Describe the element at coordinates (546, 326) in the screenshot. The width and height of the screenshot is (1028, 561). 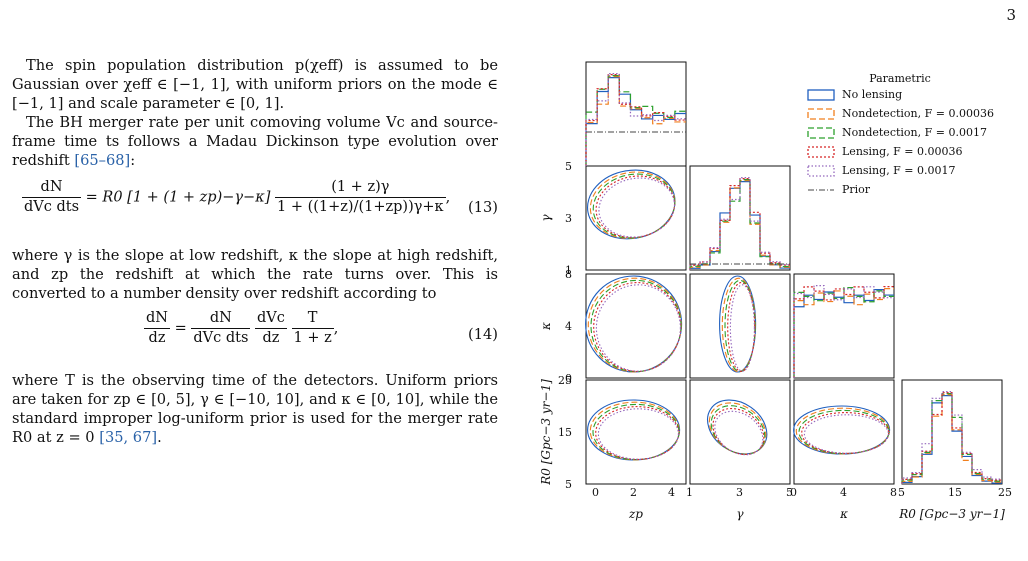
I see `y-axis-label: κ` at that location.